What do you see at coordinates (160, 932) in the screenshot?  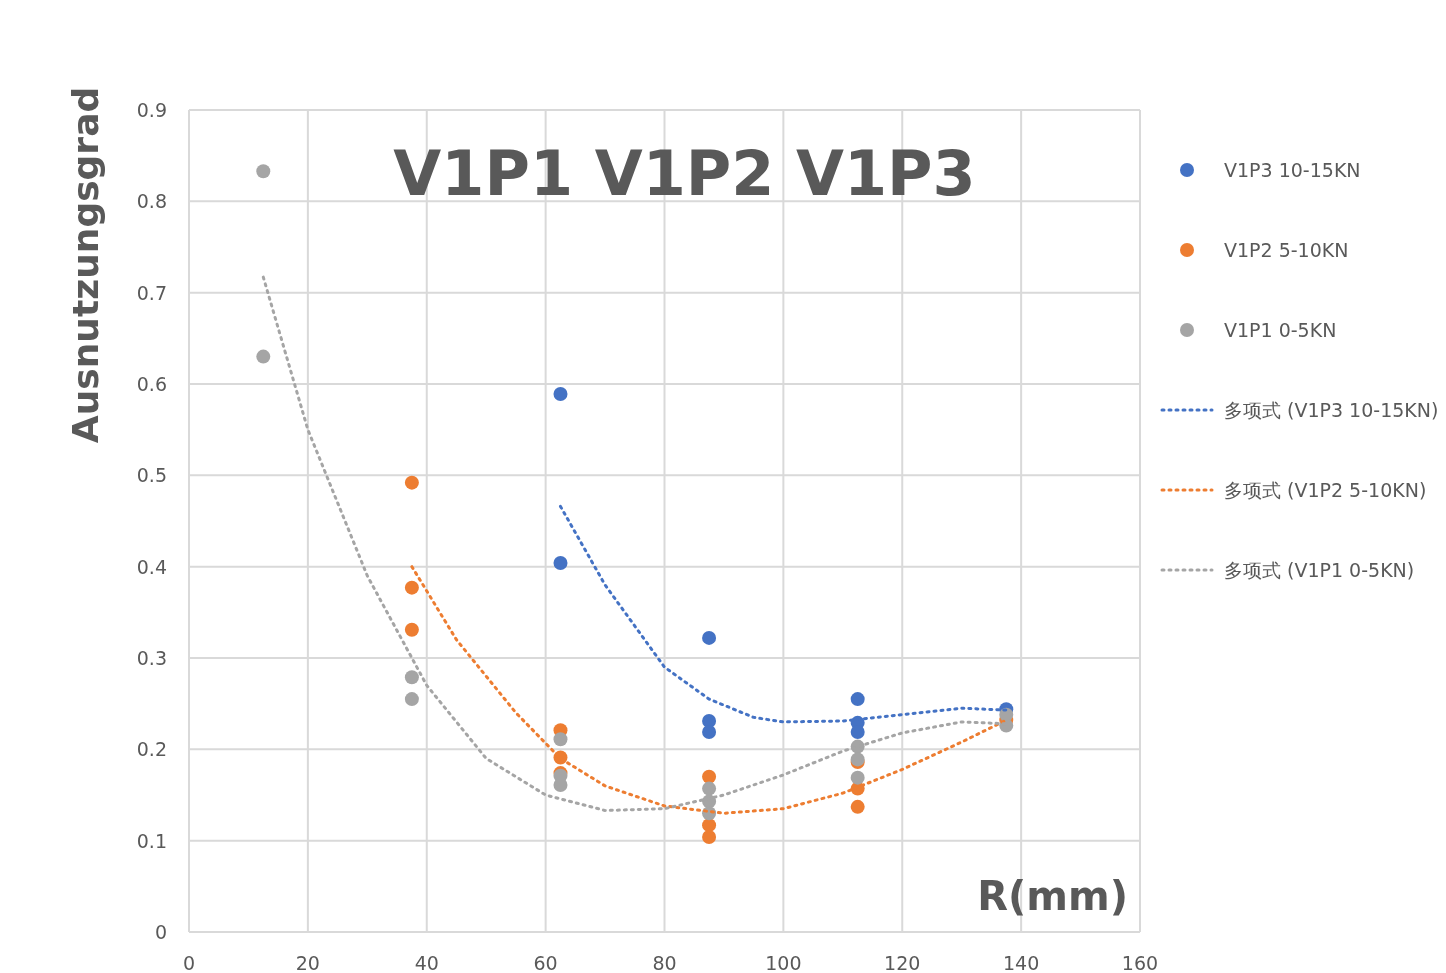 I see `y-tick-label: 0` at bounding box center [160, 932].